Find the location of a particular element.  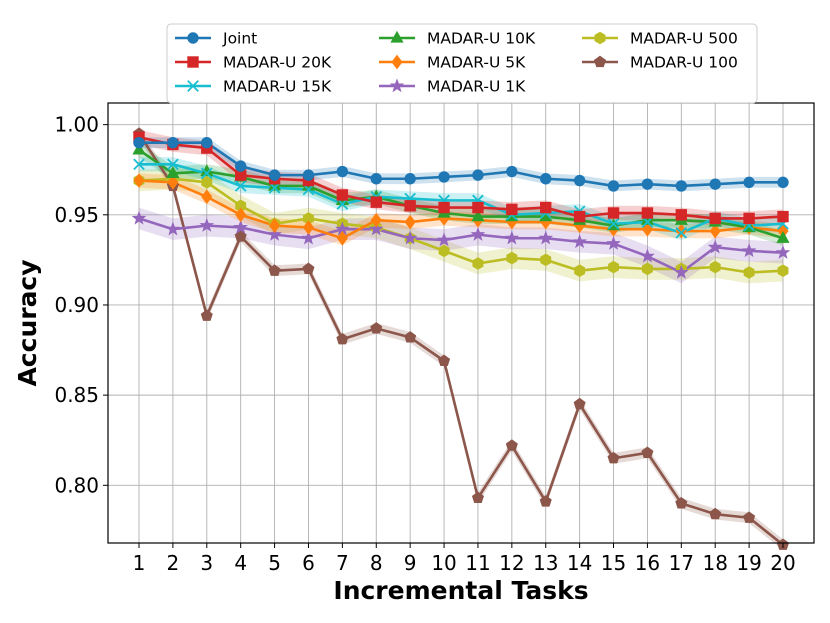

legend-item: MADAR-U 1K is located at coordinates (452, 87).